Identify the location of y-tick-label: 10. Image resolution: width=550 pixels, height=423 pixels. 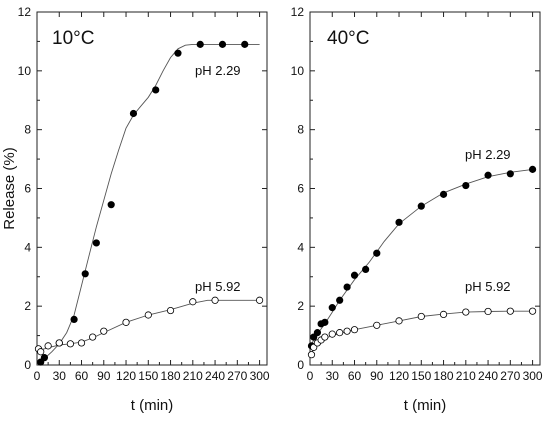
(298, 71).